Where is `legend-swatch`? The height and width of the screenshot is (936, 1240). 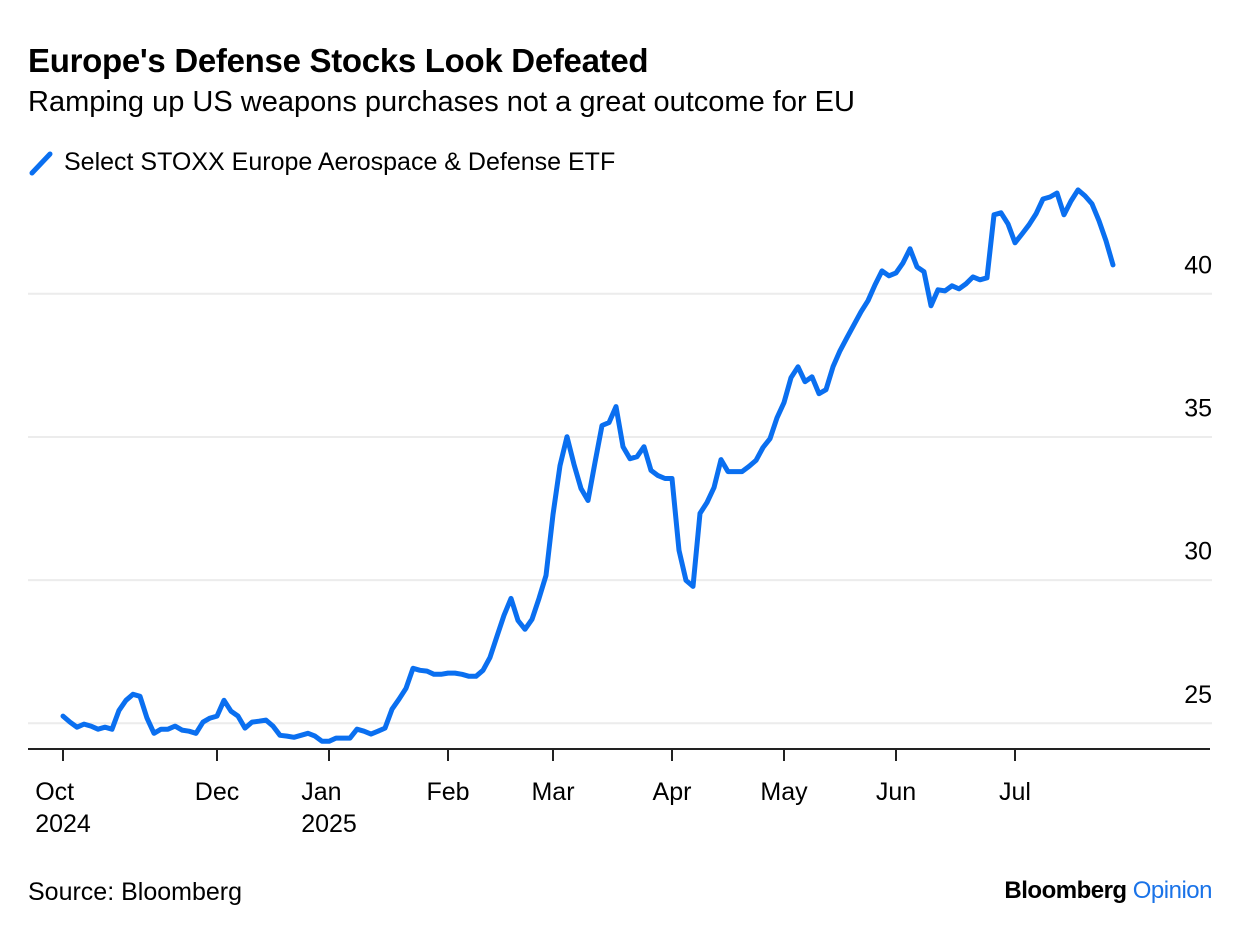 legend-swatch is located at coordinates (41, 163).